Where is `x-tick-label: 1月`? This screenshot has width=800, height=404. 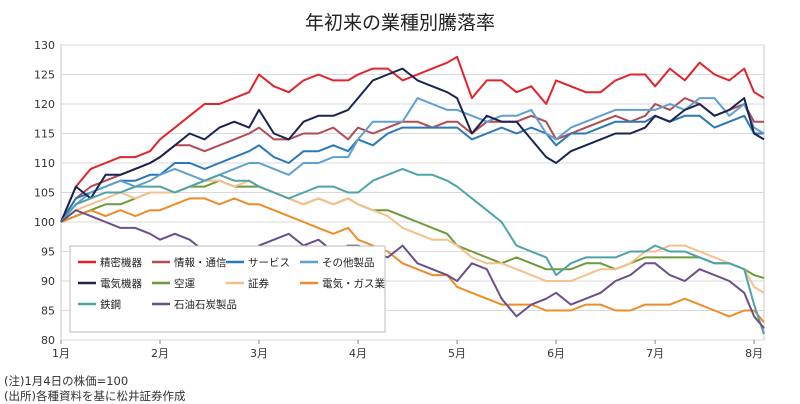
x-tick-label: 1月 is located at coordinates (61, 353).